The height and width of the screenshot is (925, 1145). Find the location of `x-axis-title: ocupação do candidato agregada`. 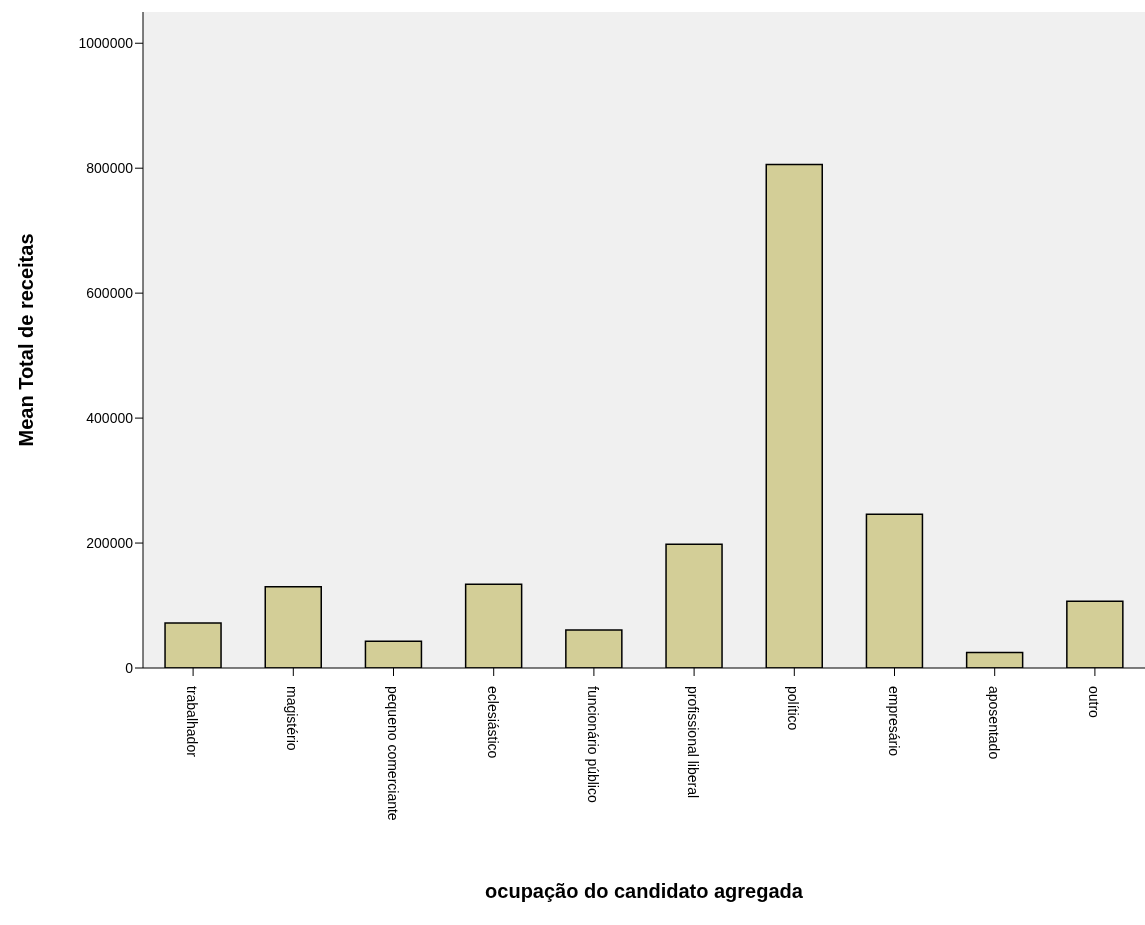

x-axis-title: ocupação do candidato agregada is located at coordinates (644, 891).